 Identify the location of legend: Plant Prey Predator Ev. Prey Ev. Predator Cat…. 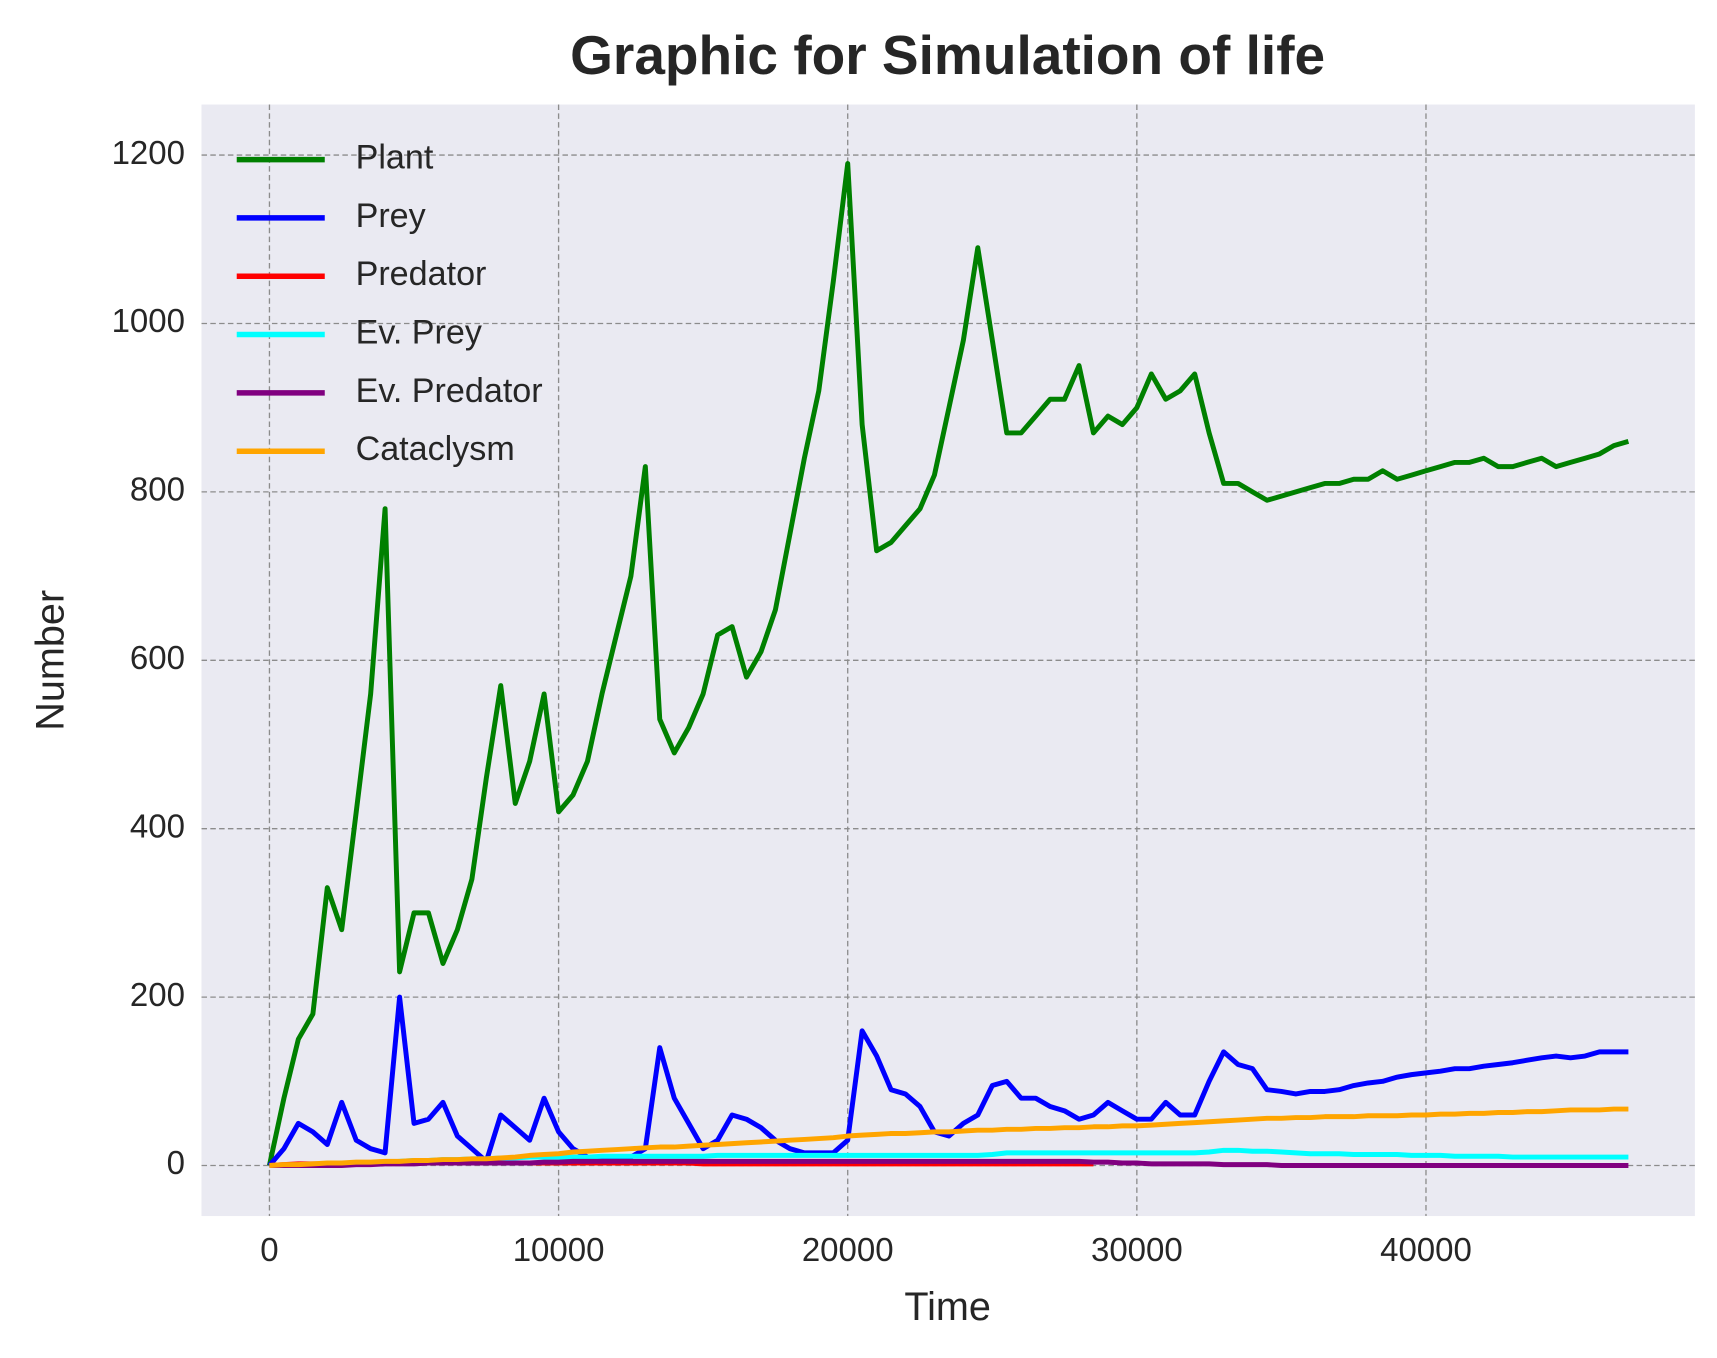
(389, 303).